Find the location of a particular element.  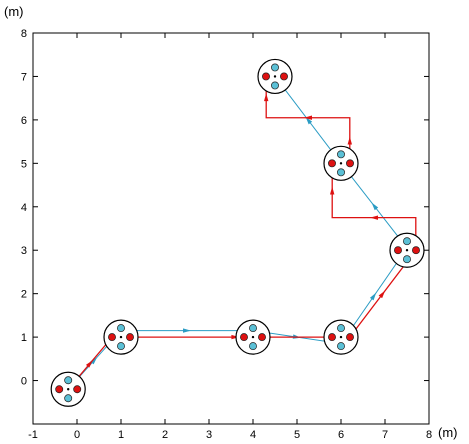

x-tick-label: 2 is located at coordinates (165, 435).